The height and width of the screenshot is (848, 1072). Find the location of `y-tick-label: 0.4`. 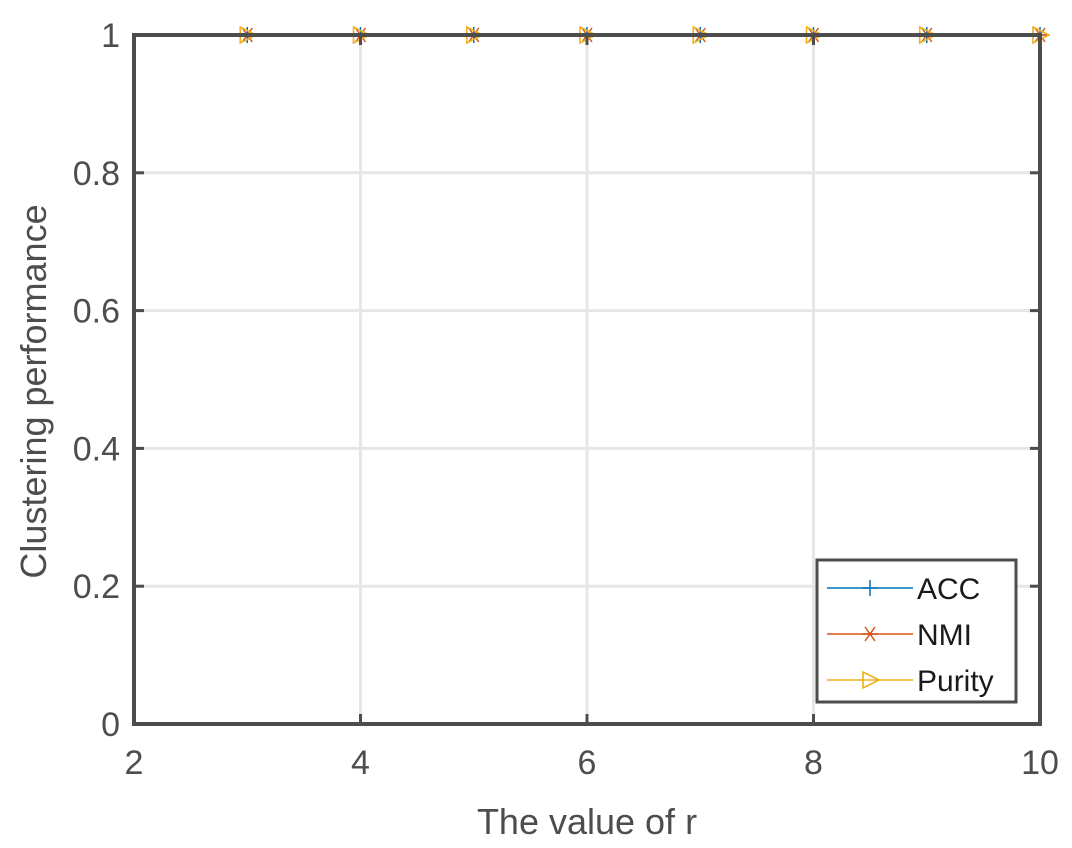

y-tick-label: 0.4 is located at coordinates (96, 449).